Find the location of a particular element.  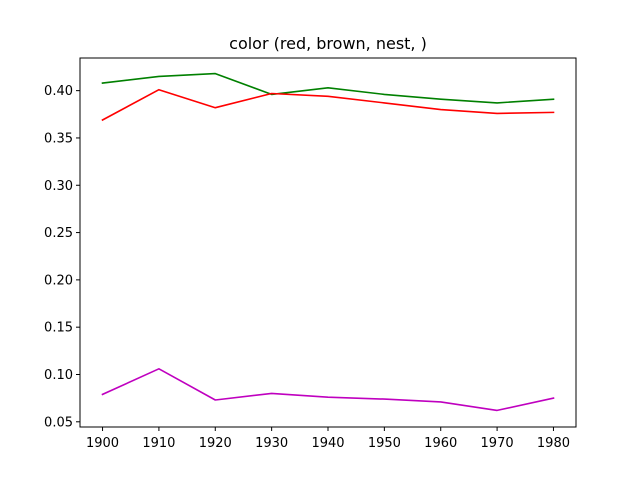

x-tick-label: 1950 is located at coordinates (384, 443).